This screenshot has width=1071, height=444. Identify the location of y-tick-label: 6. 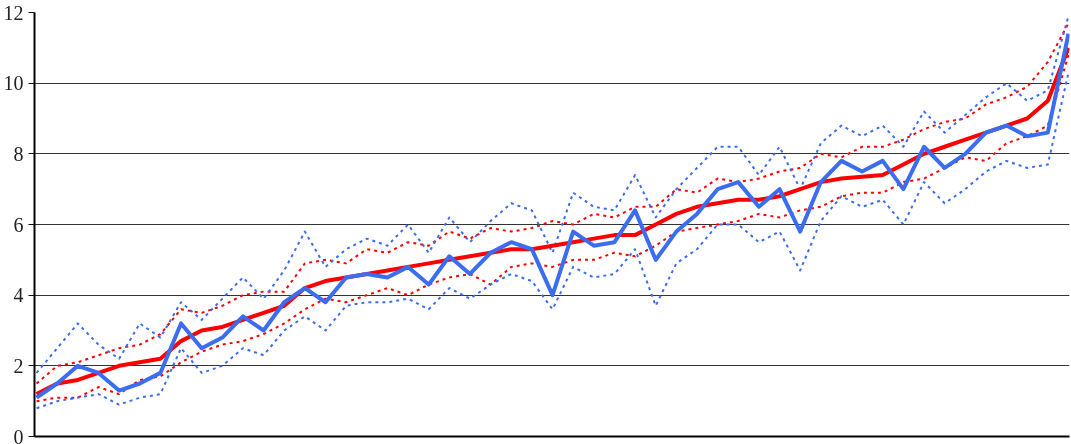
(18, 224).